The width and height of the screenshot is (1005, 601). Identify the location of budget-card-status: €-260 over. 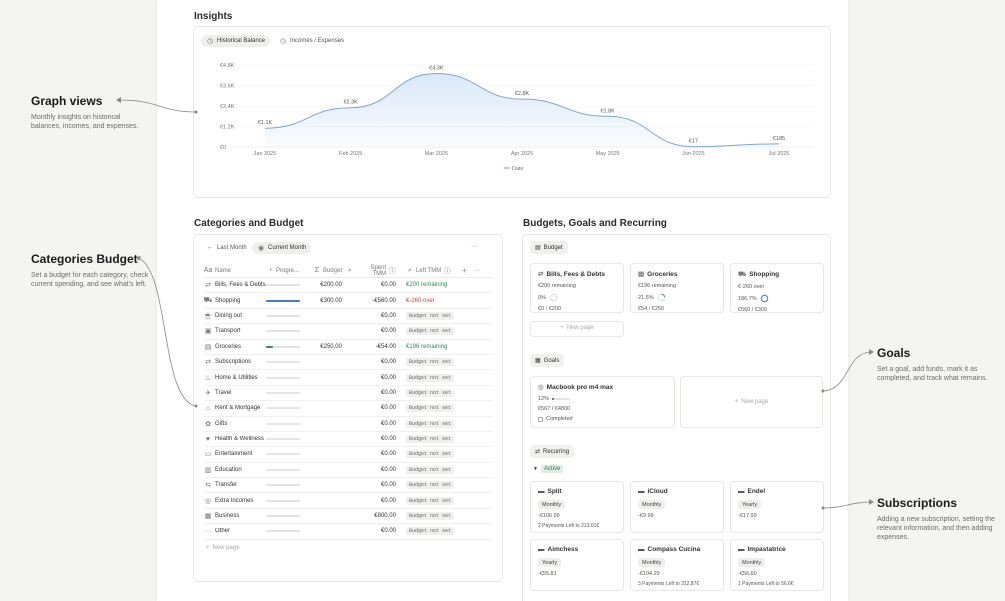
(751, 287).